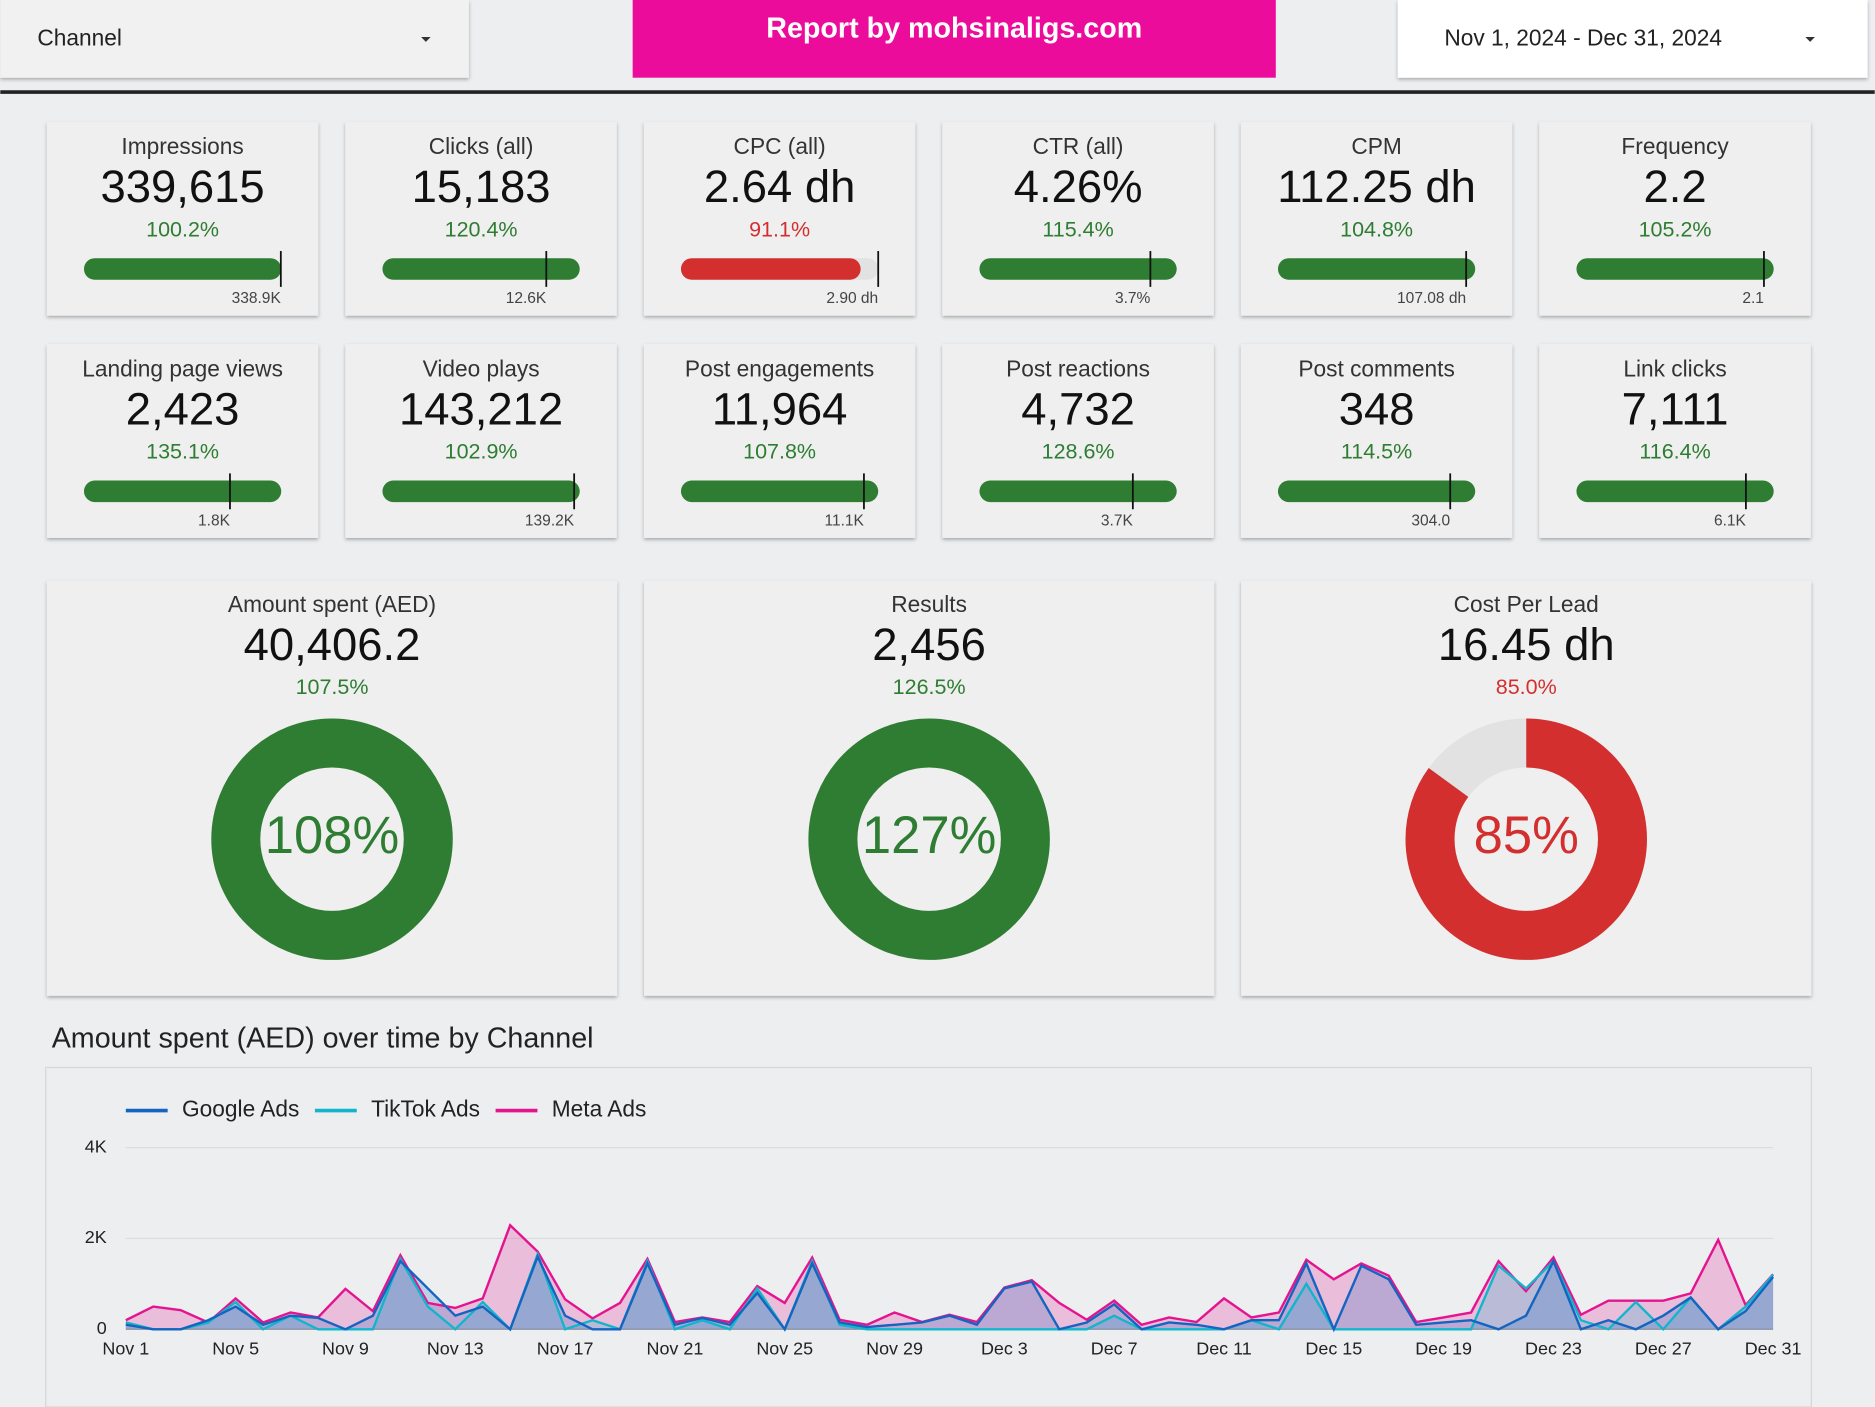 The width and height of the screenshot is (1875, 1407). What do you see at coordinates (954, 28) in the screenshot?
I see `banner-text: Report by mohsinaligs.com` at bounding box center [954, 28].